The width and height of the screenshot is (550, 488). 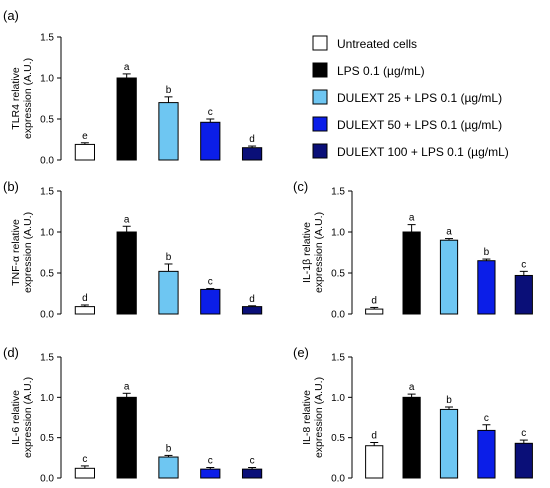 I want to click on legend-label: DULEXT 100 + LPS 0.1 (µg/mL), so click(x=423, y=152).